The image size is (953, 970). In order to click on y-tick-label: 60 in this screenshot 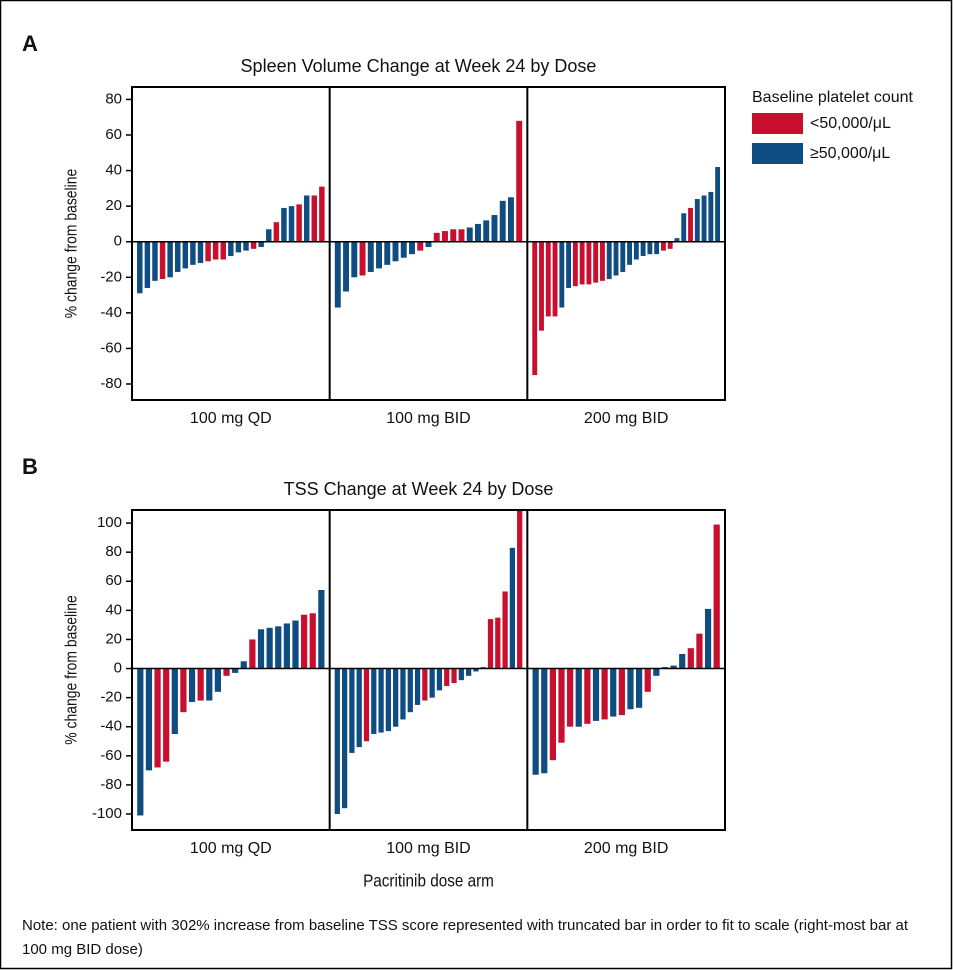, I will do `click(113, 580)`.